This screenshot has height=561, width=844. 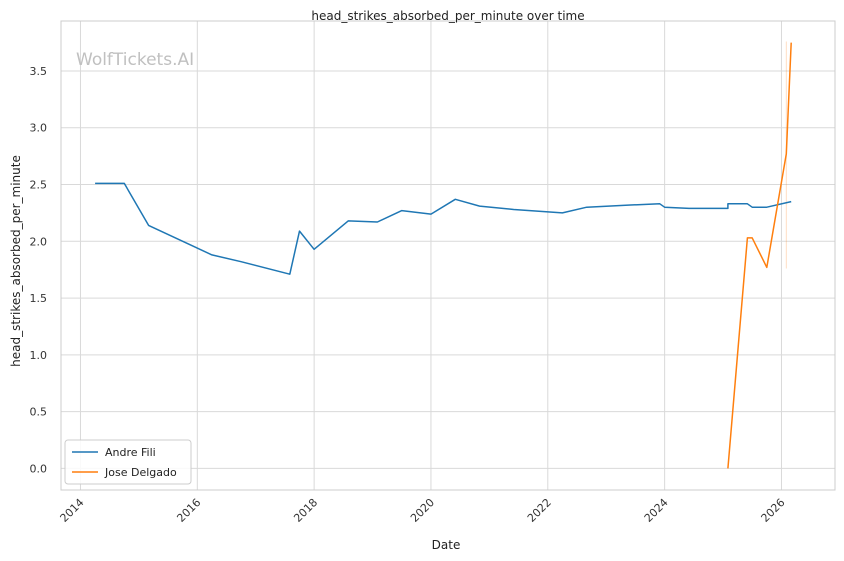 I want to click on legend-label-jose-delgado: Jose Delgado, so click(x=140, y=472).